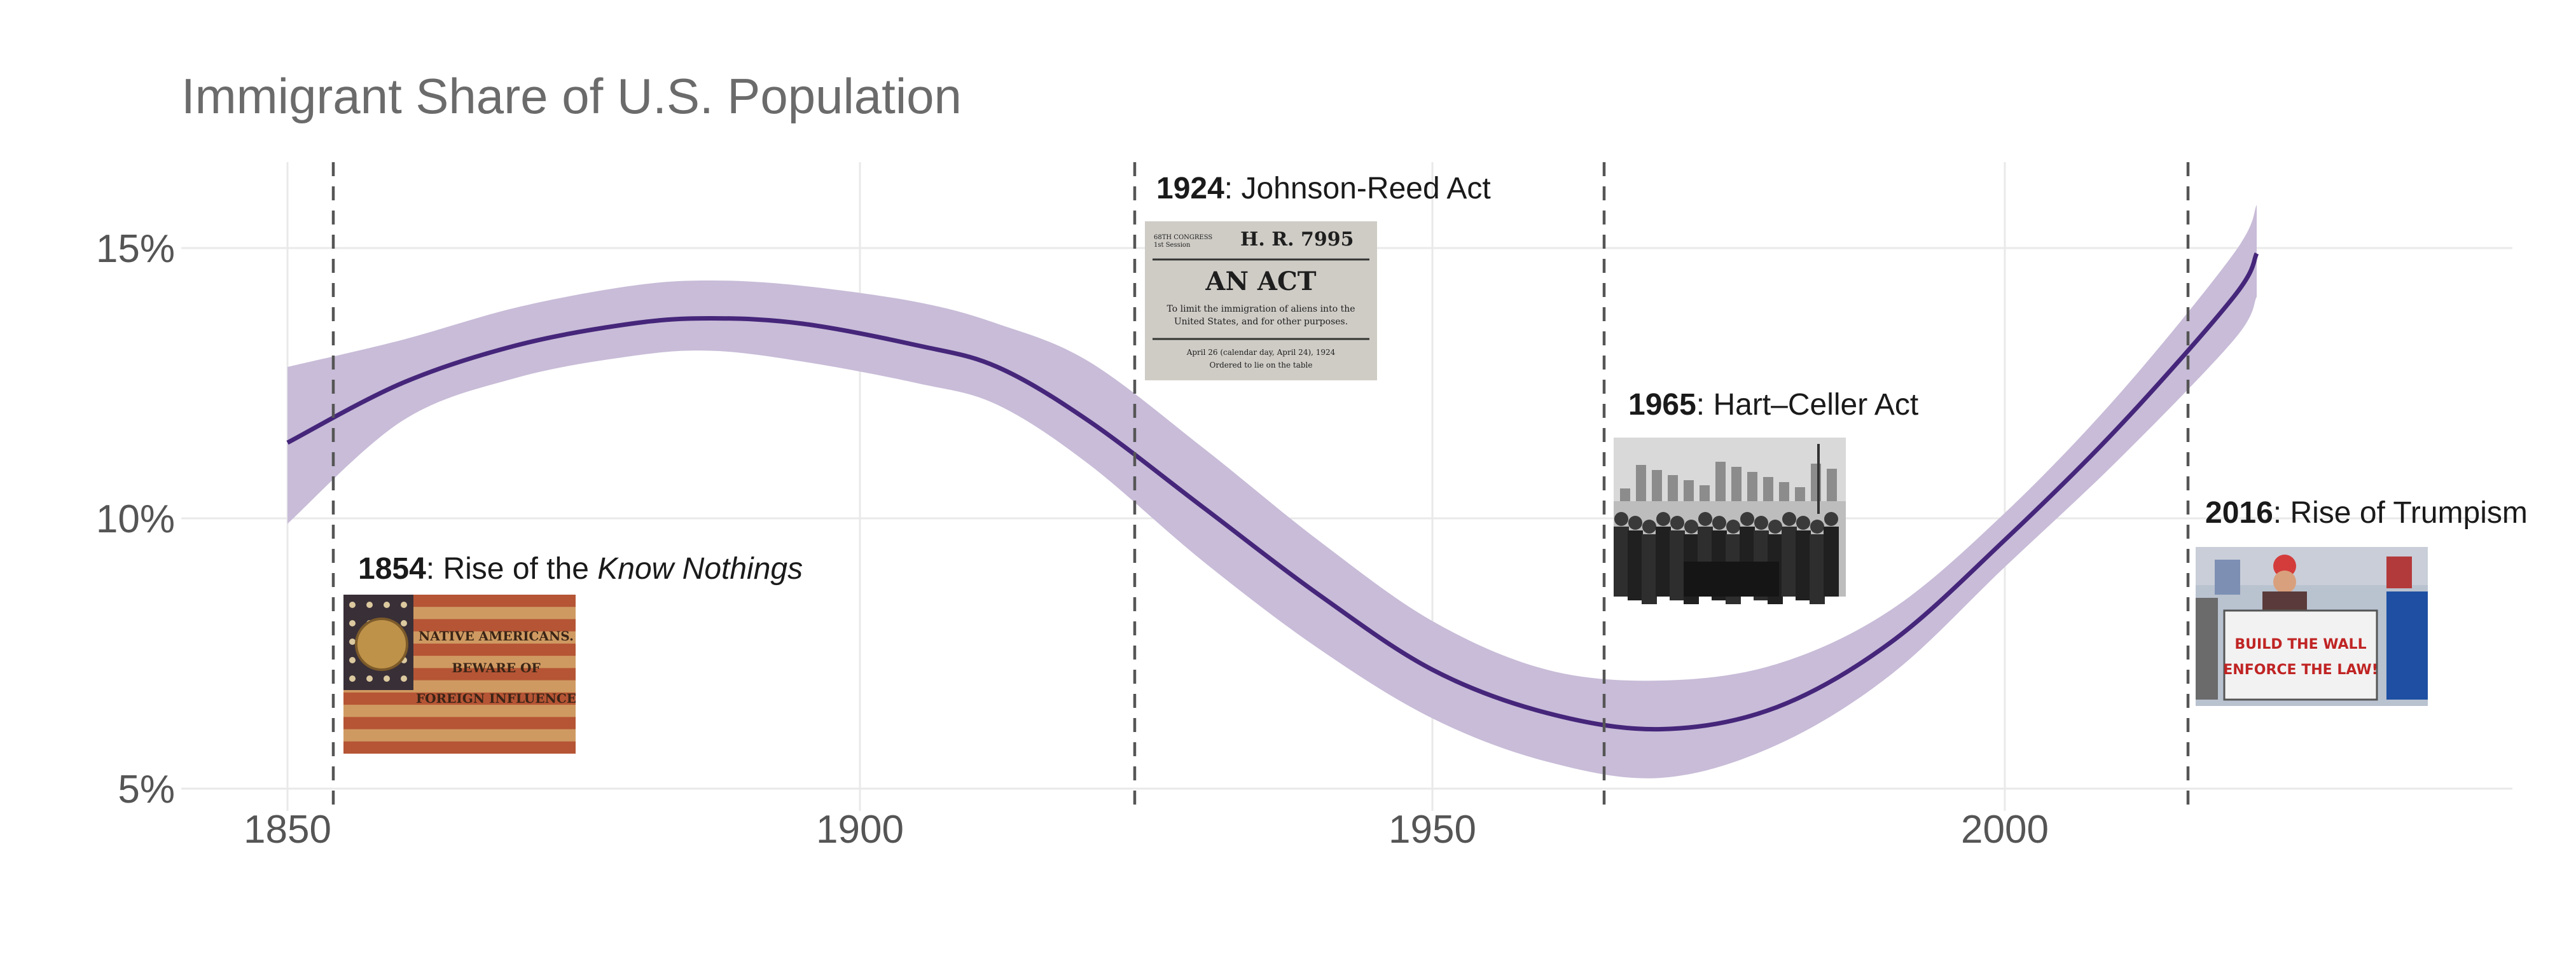 This screenshot has height=954, width=2576. What do you see at coordinates (496, 667) in the screenshot?
I see `svg-text: BEWARE OF` at bounding box center [496, 667].